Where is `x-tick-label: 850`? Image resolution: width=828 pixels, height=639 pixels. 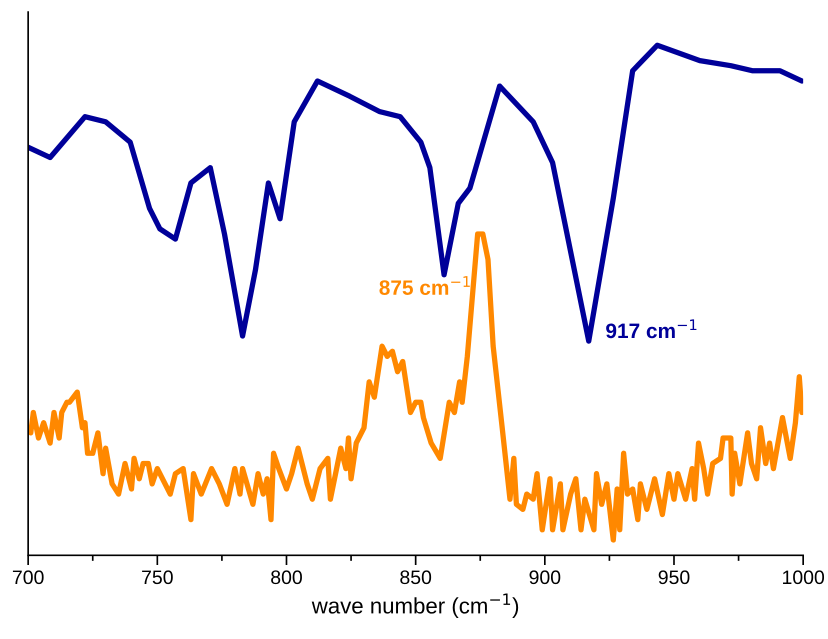 x-tick-label: 850 is located at coordinates (416, 577).